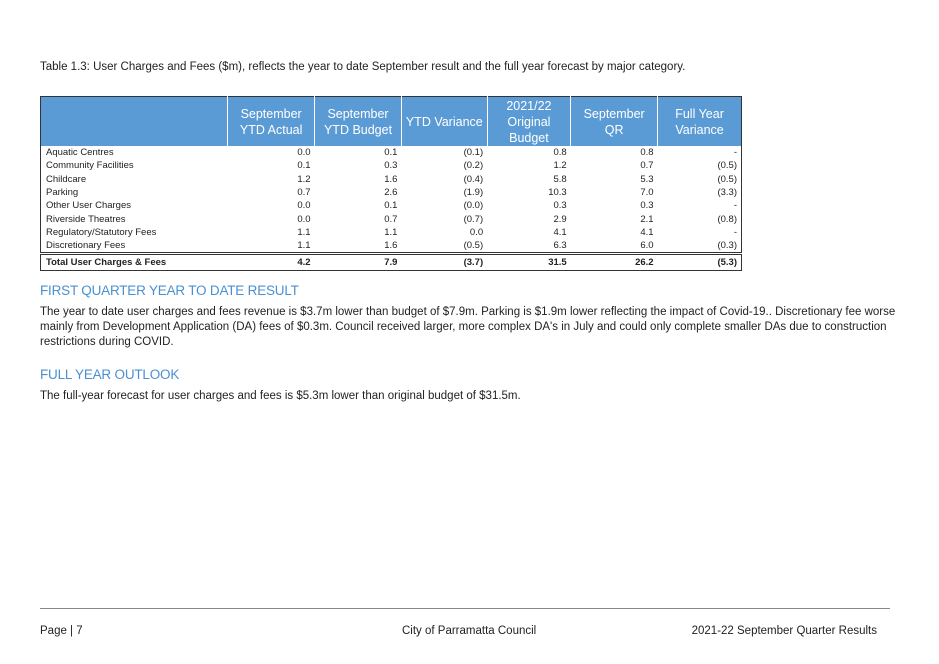  What do you see at coordinates (358, 261) in the screenshot?
I see `row-value: 7.9` at bounding box center [358, 261].